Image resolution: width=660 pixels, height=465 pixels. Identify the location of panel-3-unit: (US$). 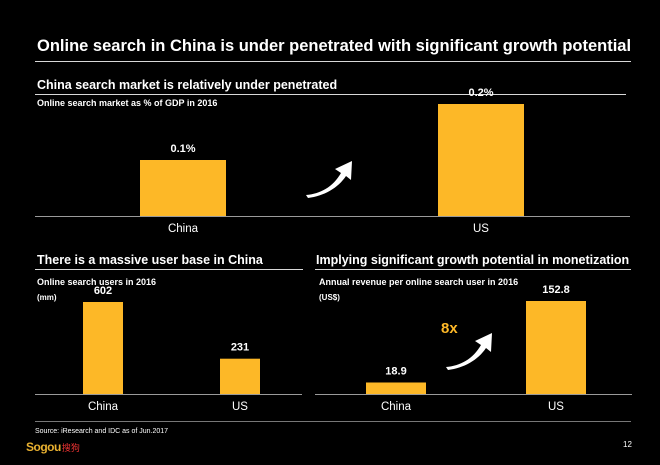
(329, 297).